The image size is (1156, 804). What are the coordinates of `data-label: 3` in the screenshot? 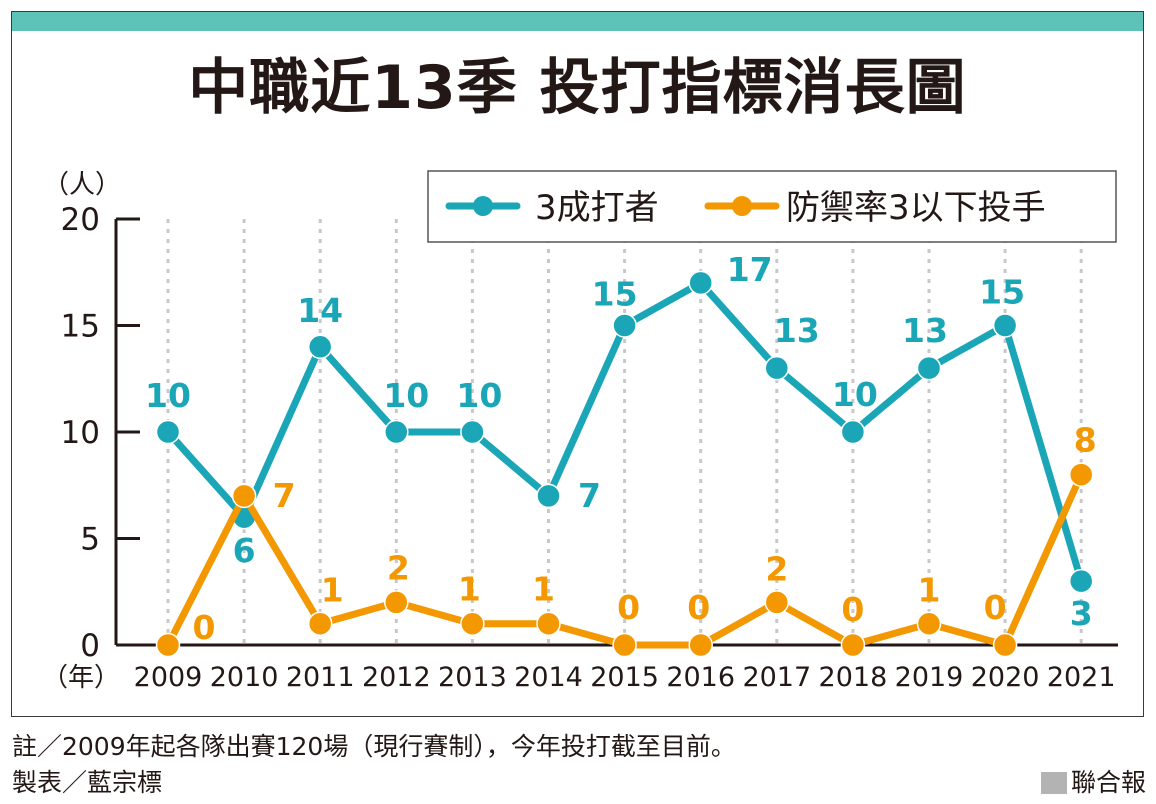 It's located at (1081, 613).